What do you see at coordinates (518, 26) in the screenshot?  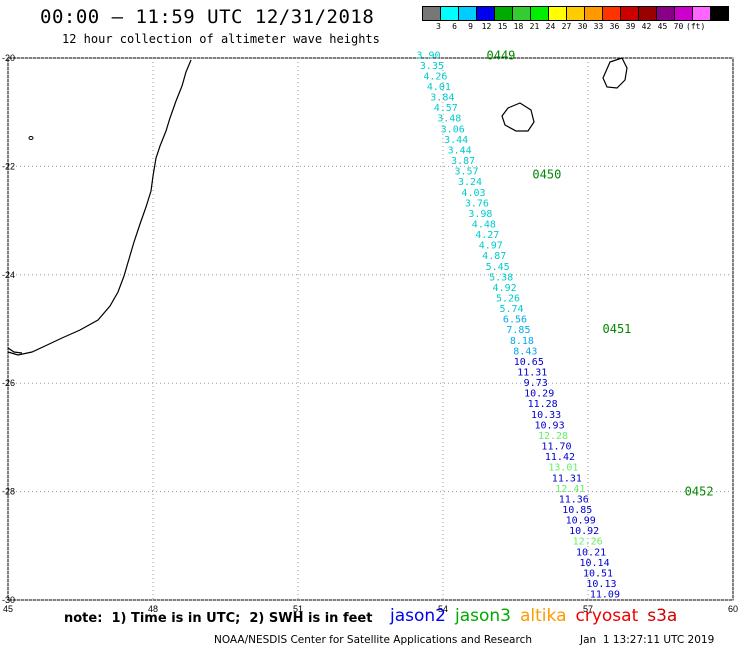 I see `scale-label: 18` at bounding box center [518, 26].